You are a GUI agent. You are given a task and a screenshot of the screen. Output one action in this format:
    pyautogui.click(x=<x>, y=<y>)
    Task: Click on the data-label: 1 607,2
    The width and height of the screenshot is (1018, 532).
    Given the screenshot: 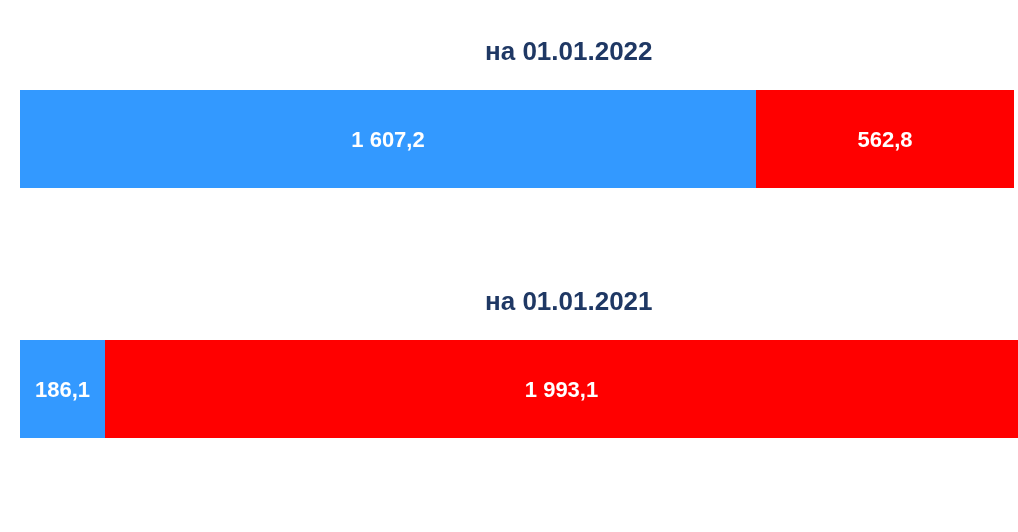 What is the action you would take?
    pyautogui.click(x=388, y=139)
    